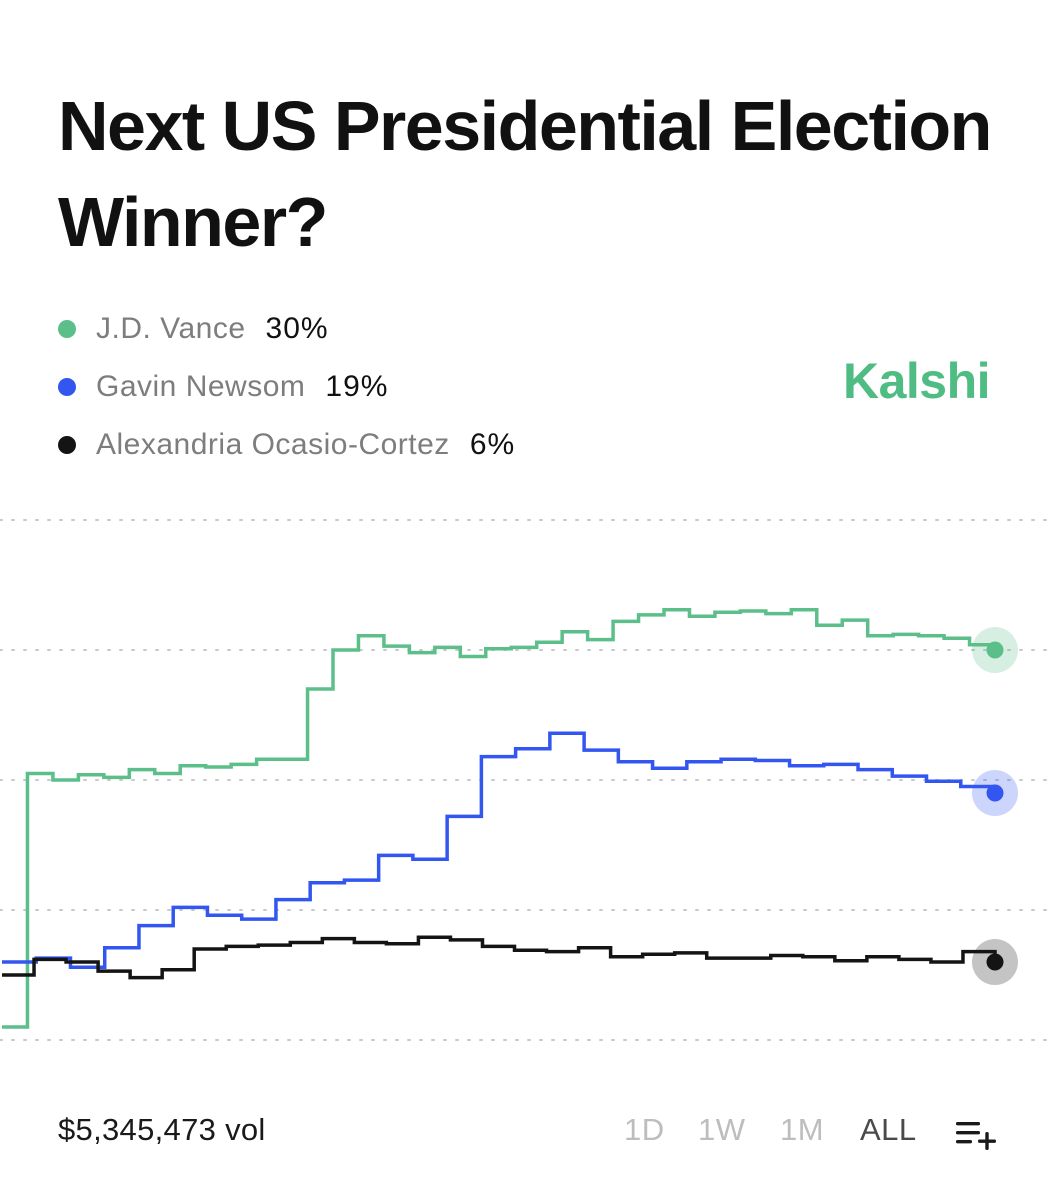 The height and width of the screenshot is (1200, 1053). What do you see at coordinates (357, 386) in the screenshot?
I see `legend-percent: 19%` at bounding box center [357, 386].